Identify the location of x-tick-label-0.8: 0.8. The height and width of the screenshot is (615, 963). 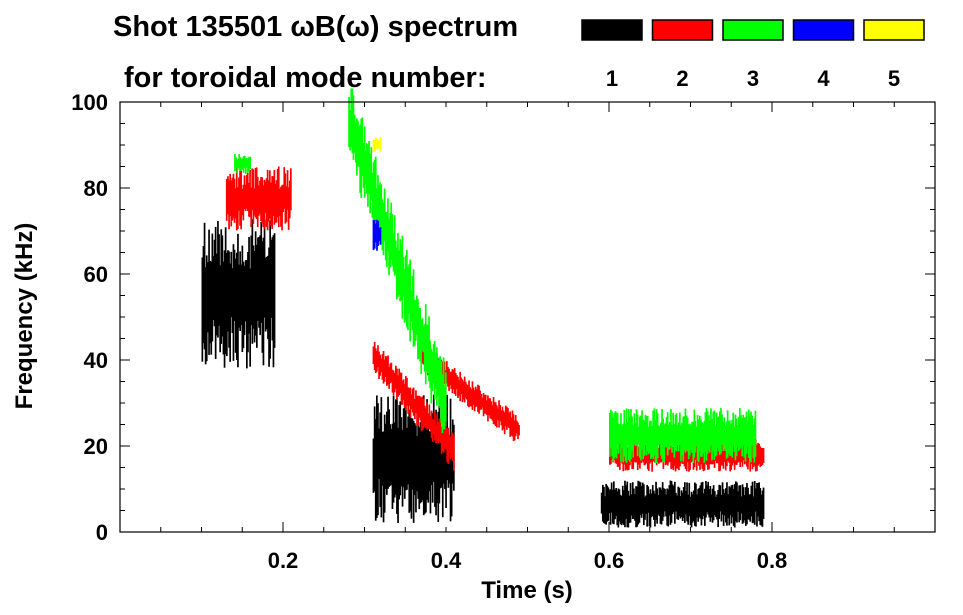
(772, 560).